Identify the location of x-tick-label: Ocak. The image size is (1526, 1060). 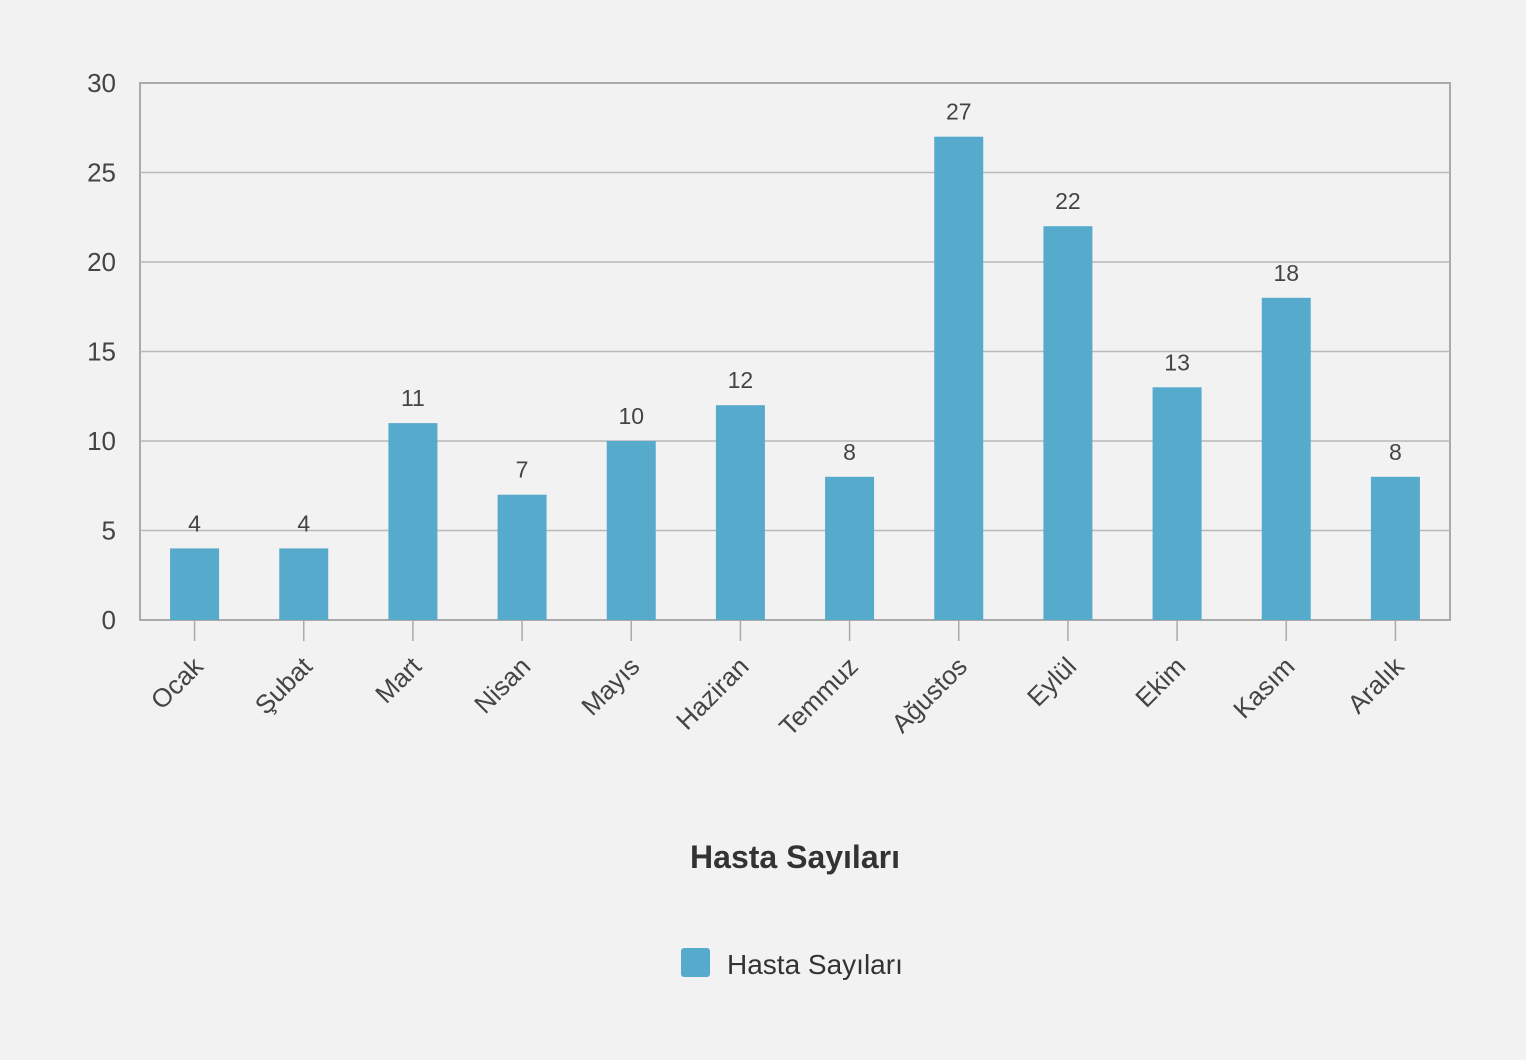
(177, 682).